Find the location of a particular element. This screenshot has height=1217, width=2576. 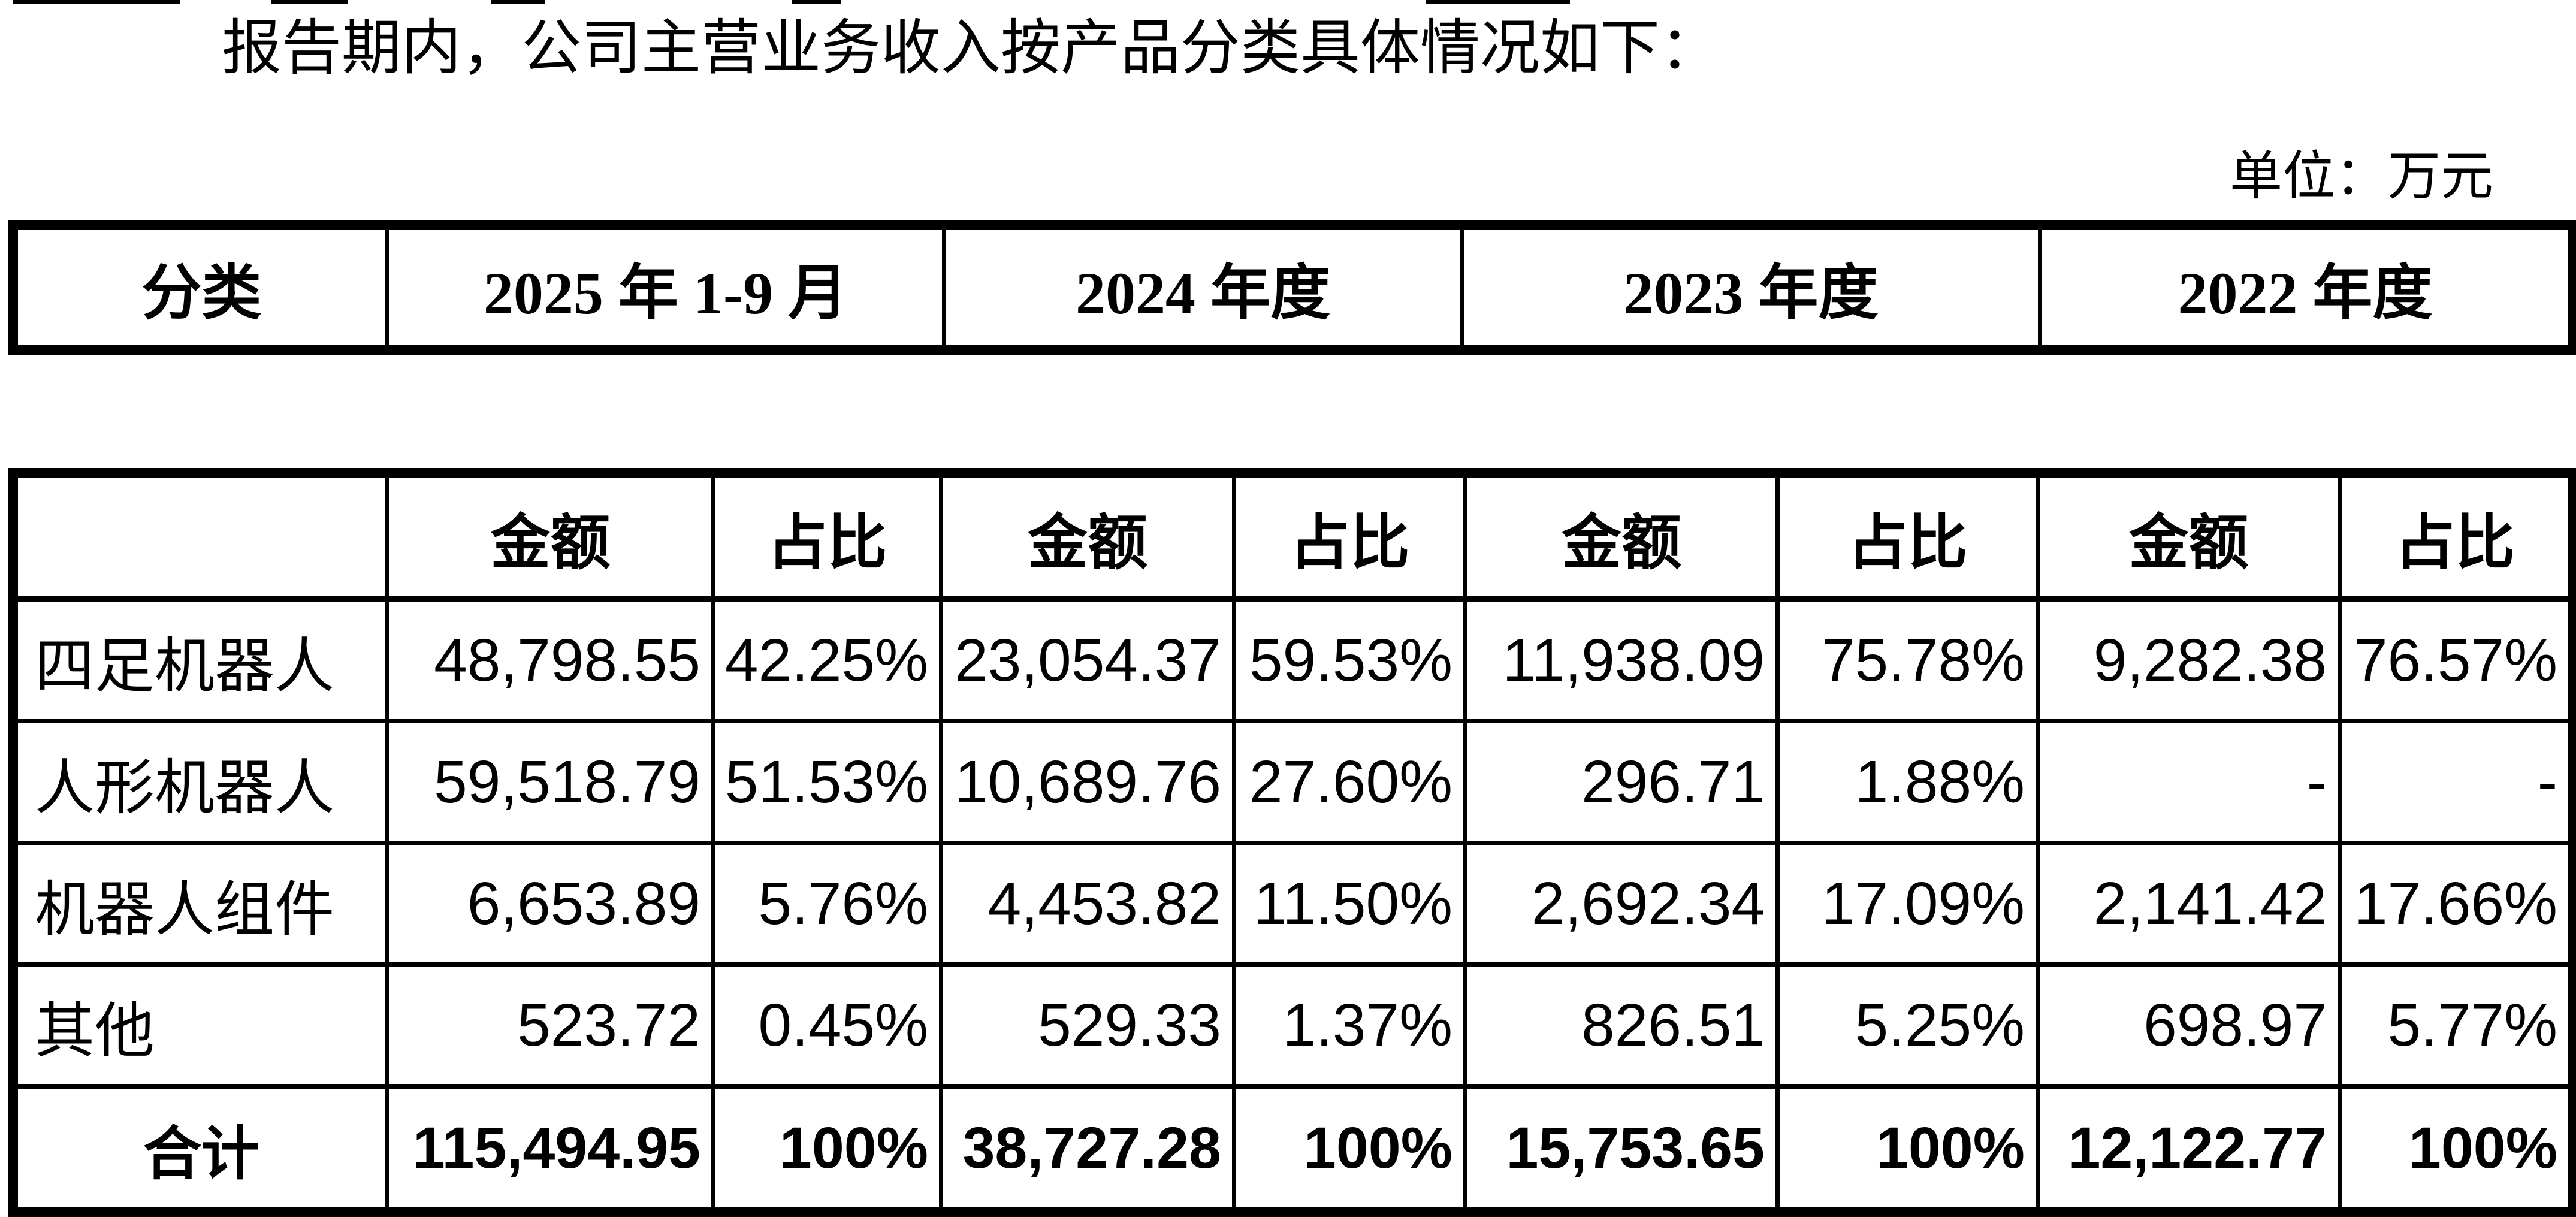

ratio-cell: 1.88% is located at coordinates (1907, 781).